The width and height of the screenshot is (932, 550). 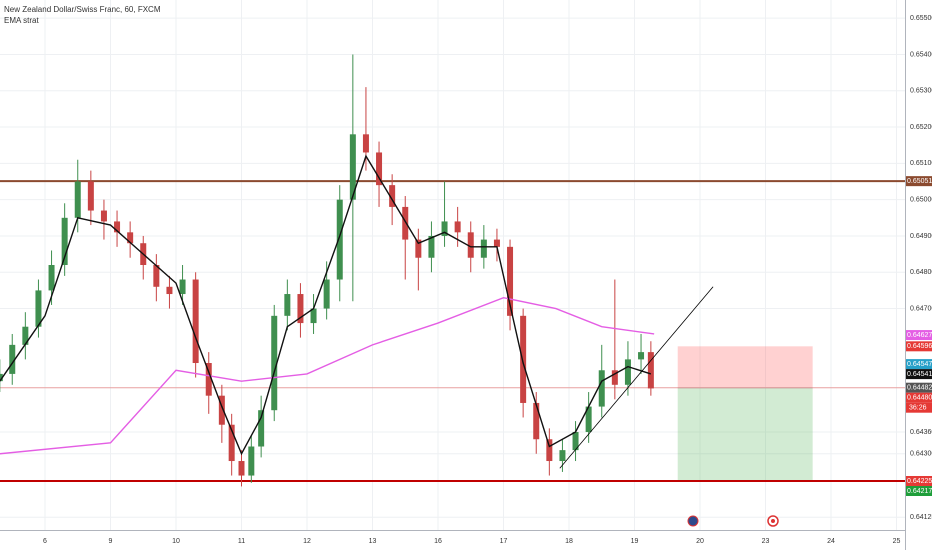 What do you see at coordinates (636, 377) in the screenshot?
I see `trend-line` at bounding box center [636, 377].